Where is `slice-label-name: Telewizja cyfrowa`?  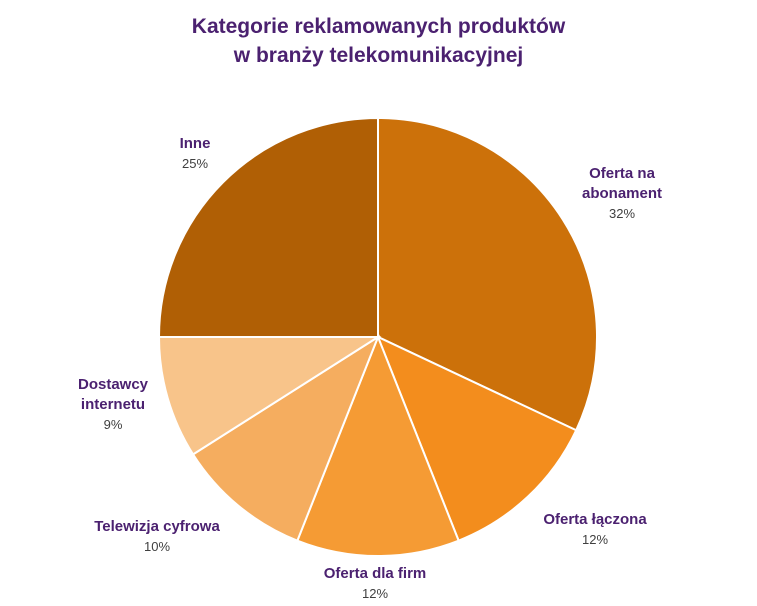 slice-label-name: Telewizja cyfrowa is located at coordinates (157, 526).